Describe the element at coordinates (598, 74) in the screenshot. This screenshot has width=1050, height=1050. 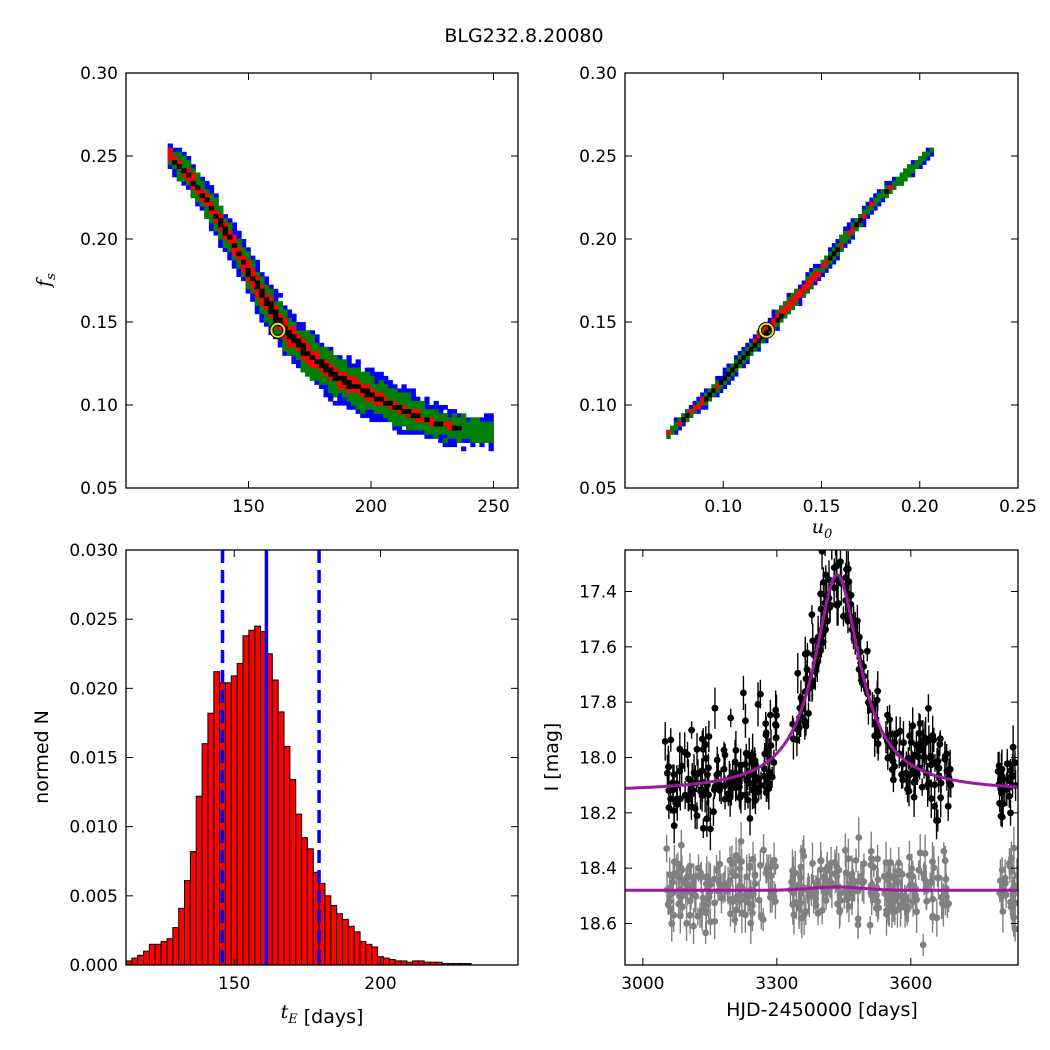
I see `y-tick-label: 0.30` at that location.